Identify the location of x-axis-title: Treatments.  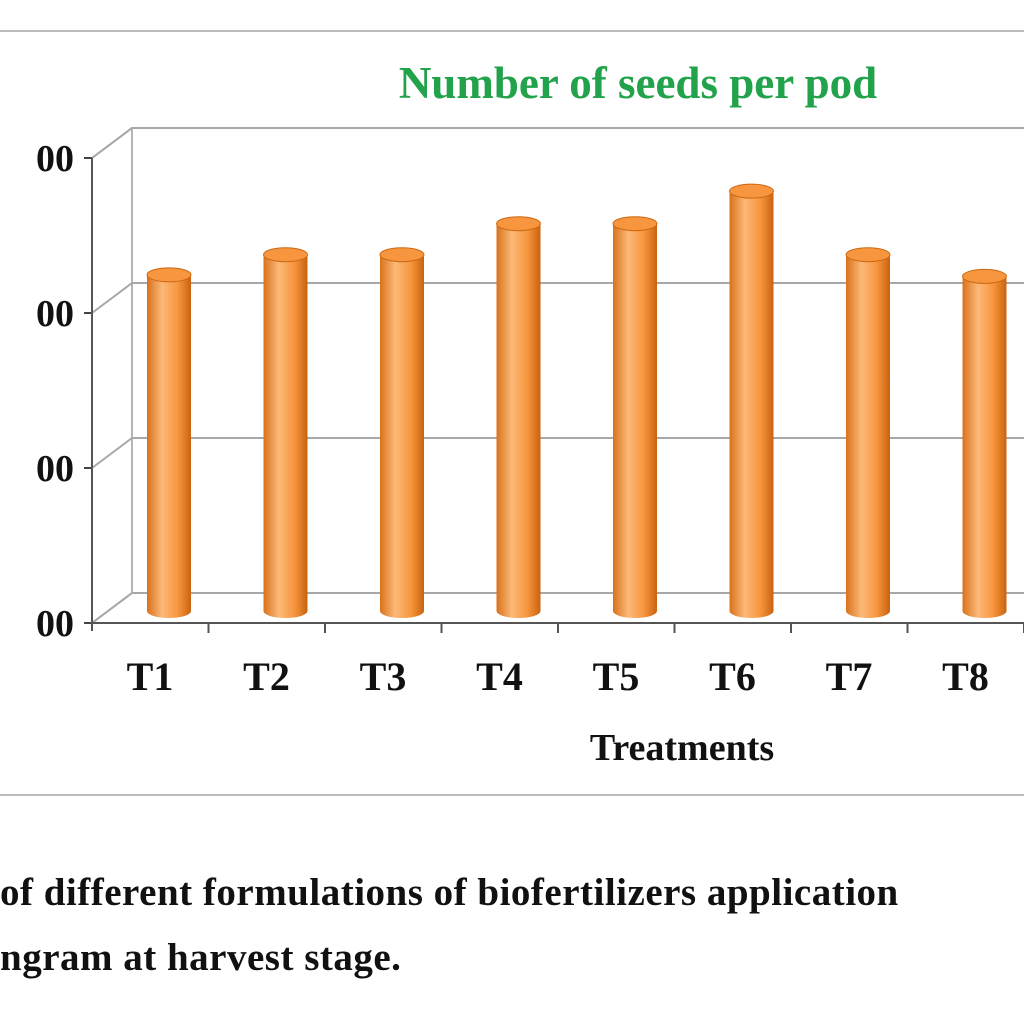
(682, 748).